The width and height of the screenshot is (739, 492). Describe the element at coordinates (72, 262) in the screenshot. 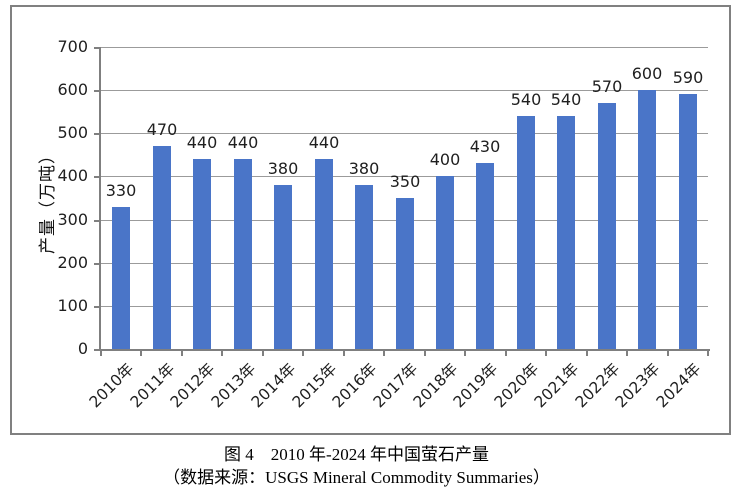

I see `y-axis-tick-label-200: 200` at that location.